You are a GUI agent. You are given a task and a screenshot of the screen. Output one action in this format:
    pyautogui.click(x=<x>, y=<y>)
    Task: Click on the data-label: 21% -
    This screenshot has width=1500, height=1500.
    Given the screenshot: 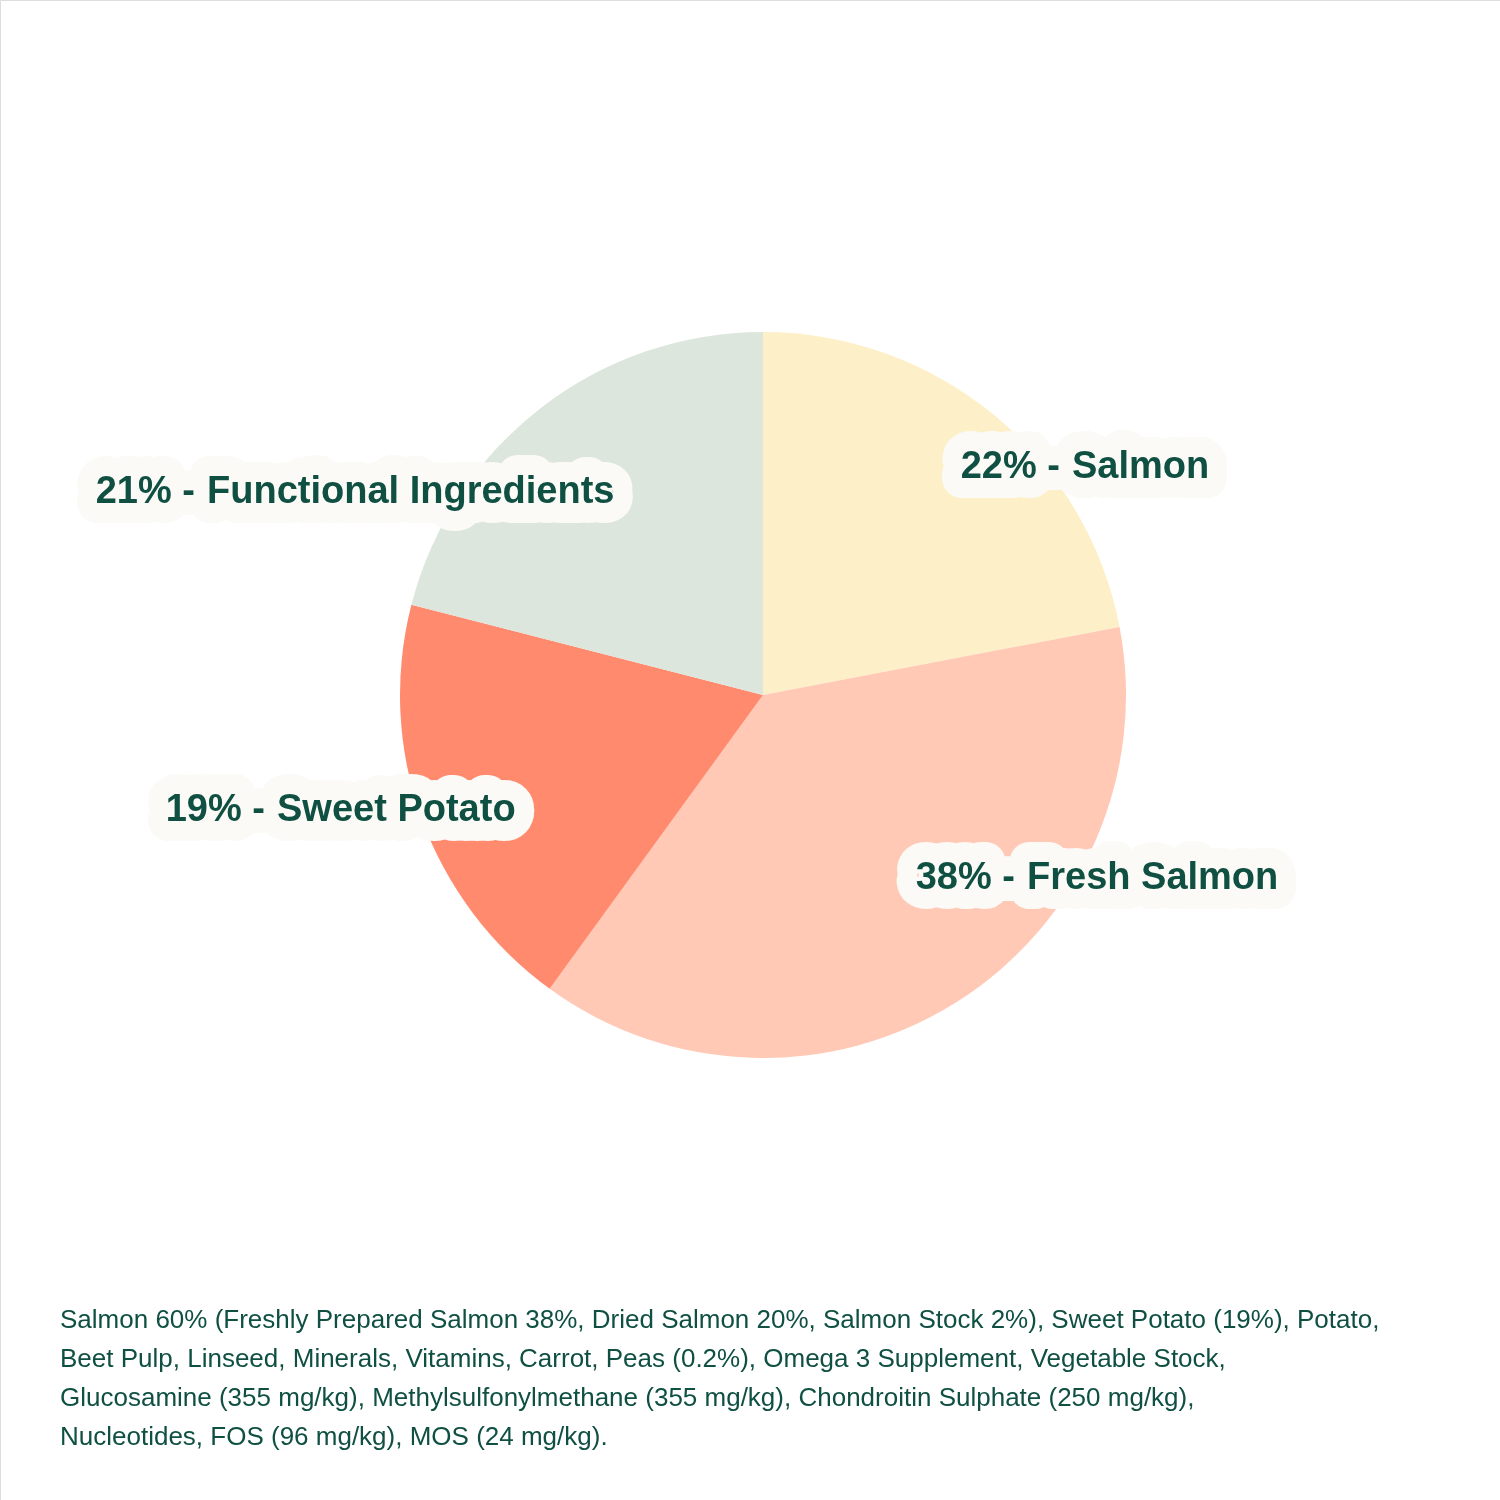 What is the action you would take?
    pyautogui.click(x=145, y=490)
    